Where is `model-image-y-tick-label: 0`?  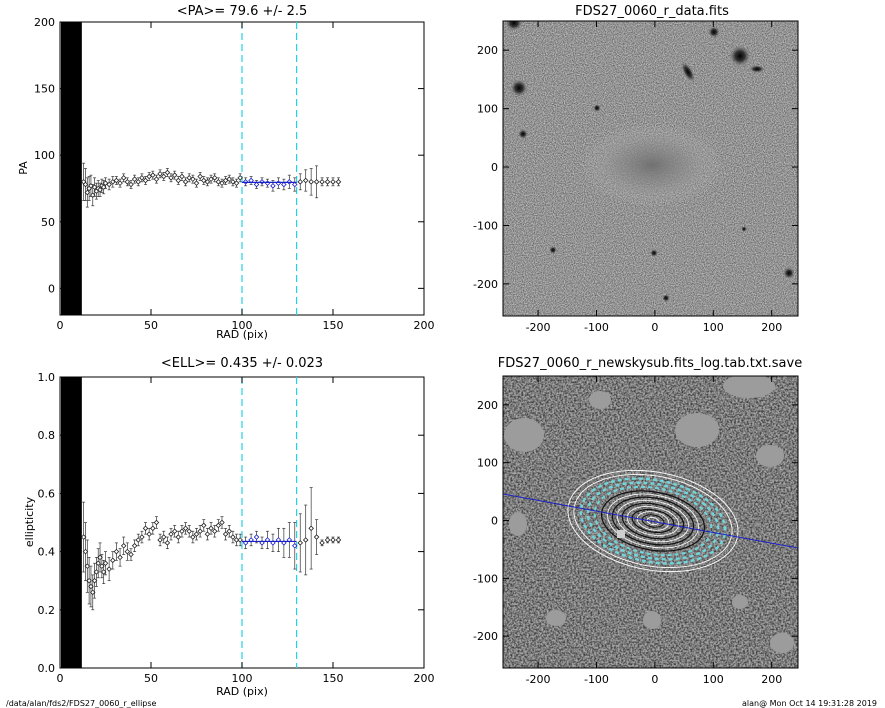
model-image-y-tick-label: 0 is located at coordinates (494, 521).